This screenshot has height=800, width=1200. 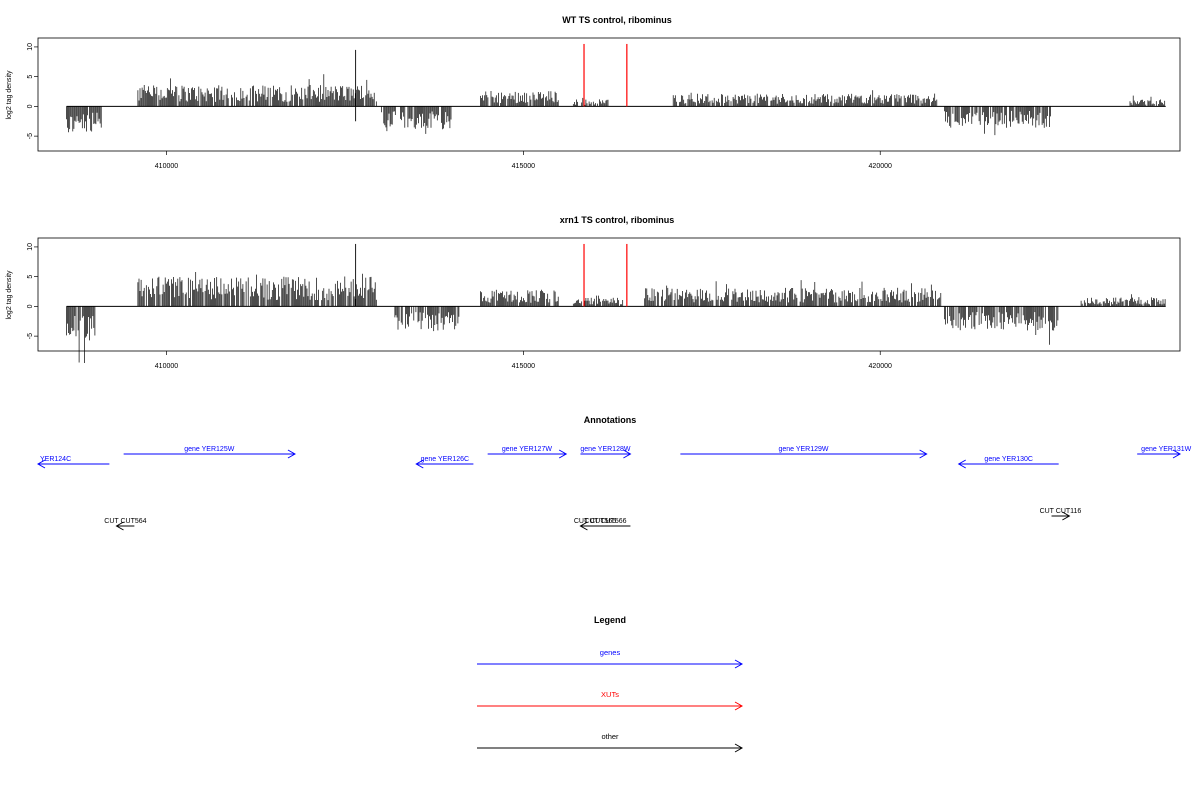 What do you see at coordinates (617, 20) in the screenshot?
I see `panel-title: WT TS control, ribominus` at bounding box center [617, 20].